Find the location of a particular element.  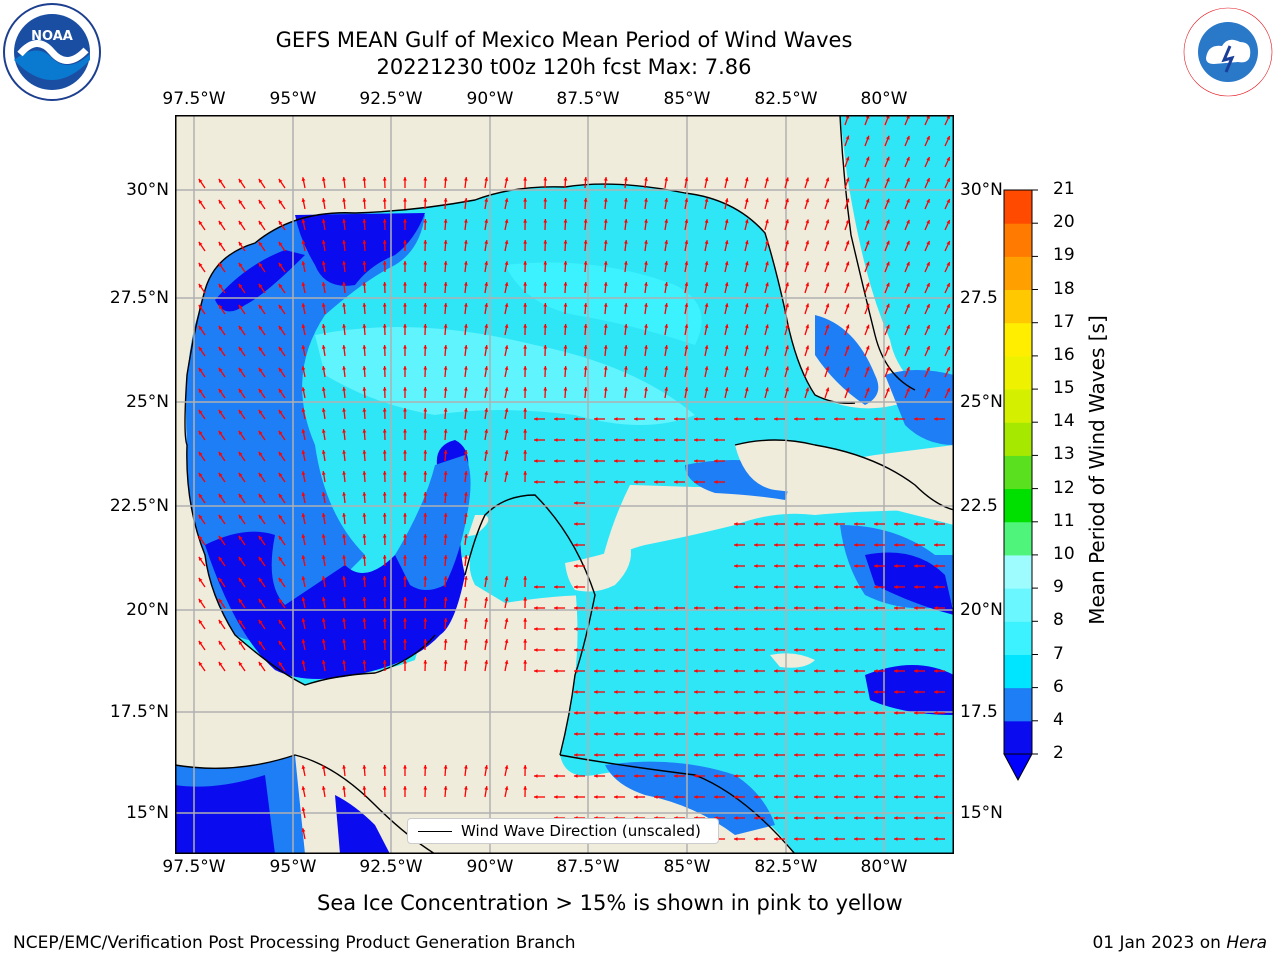

campeche-mid is located at coordinates (433, 522).